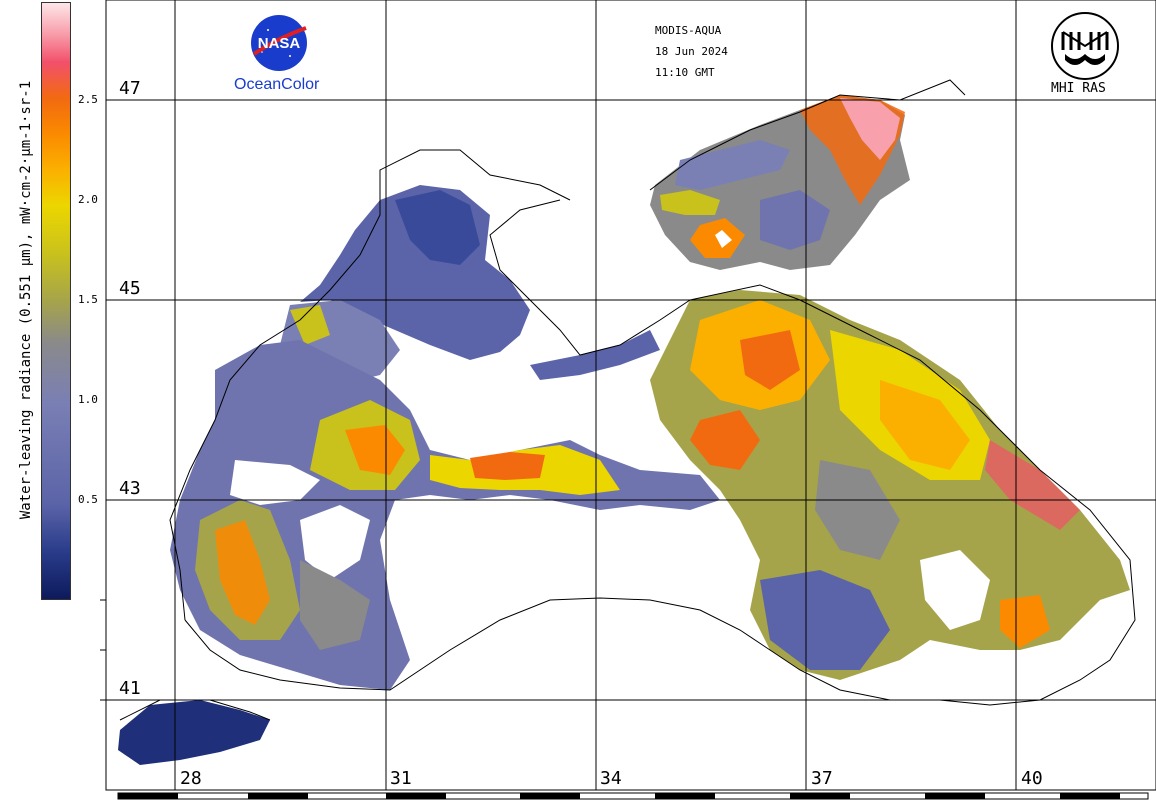  What do you see at coordinates (688, 30) in the screenshot?
I see `sensor-name: MODIS-AQUA` at bounding box center [688, 30].